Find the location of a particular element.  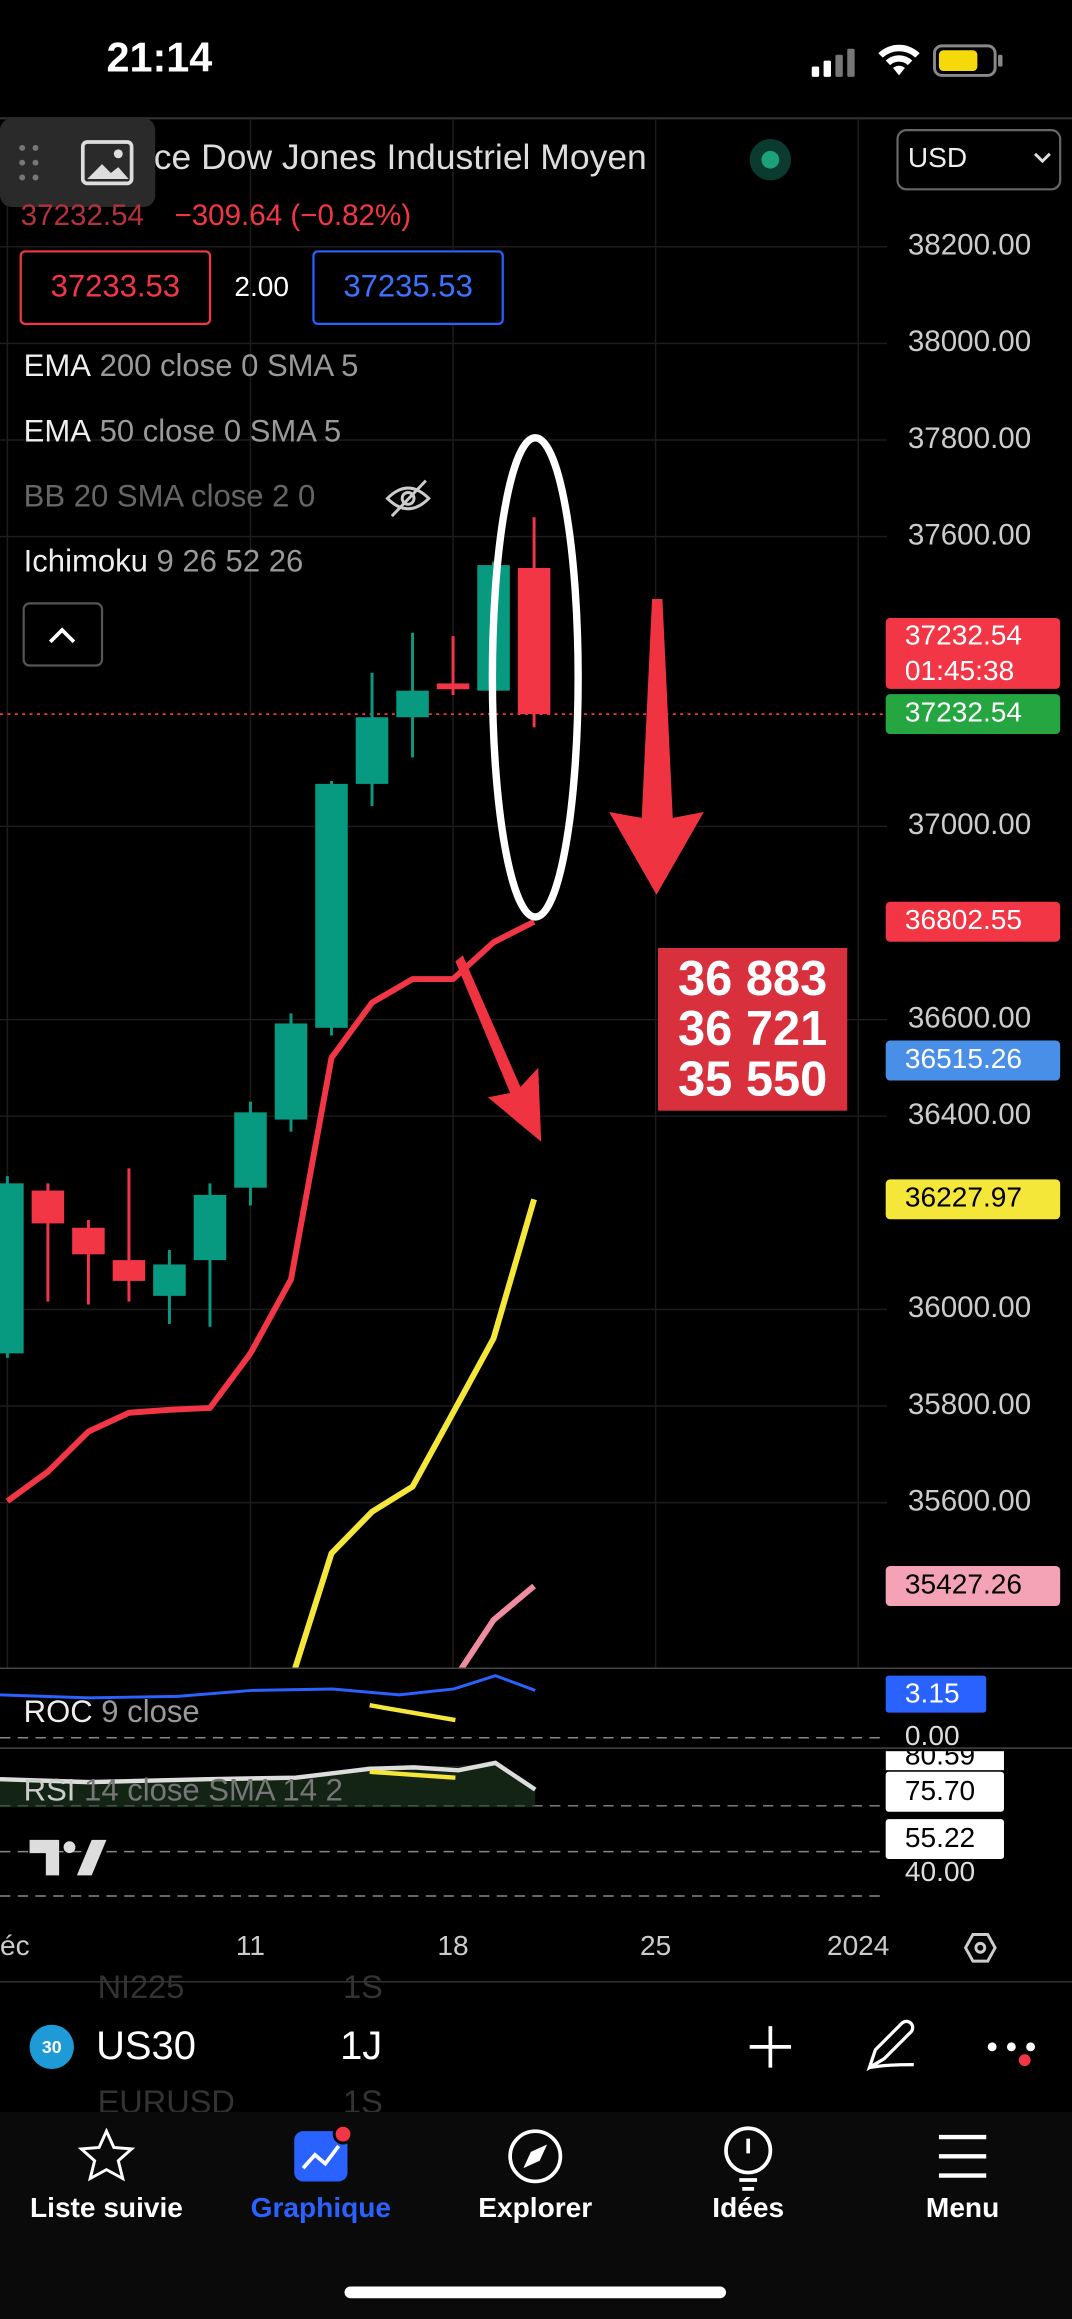

settings-dot is located at coordinates (980, 1947).